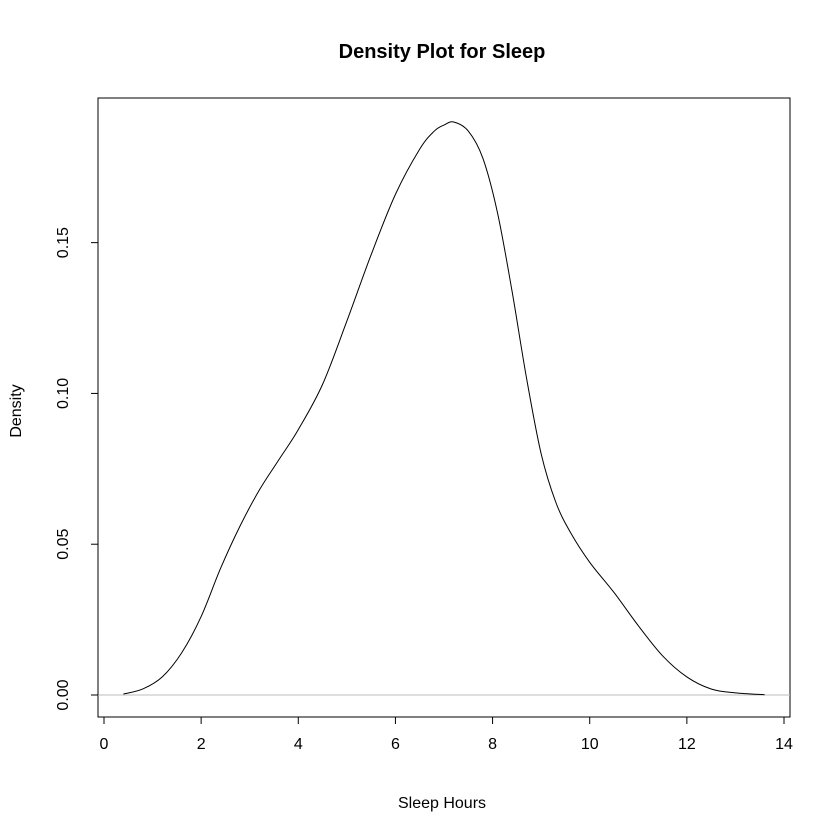  What do you see at coordinates (63, 393) in the screenshot?
I see `y-tick-label: 0.10` at bounding box center [63, 393].